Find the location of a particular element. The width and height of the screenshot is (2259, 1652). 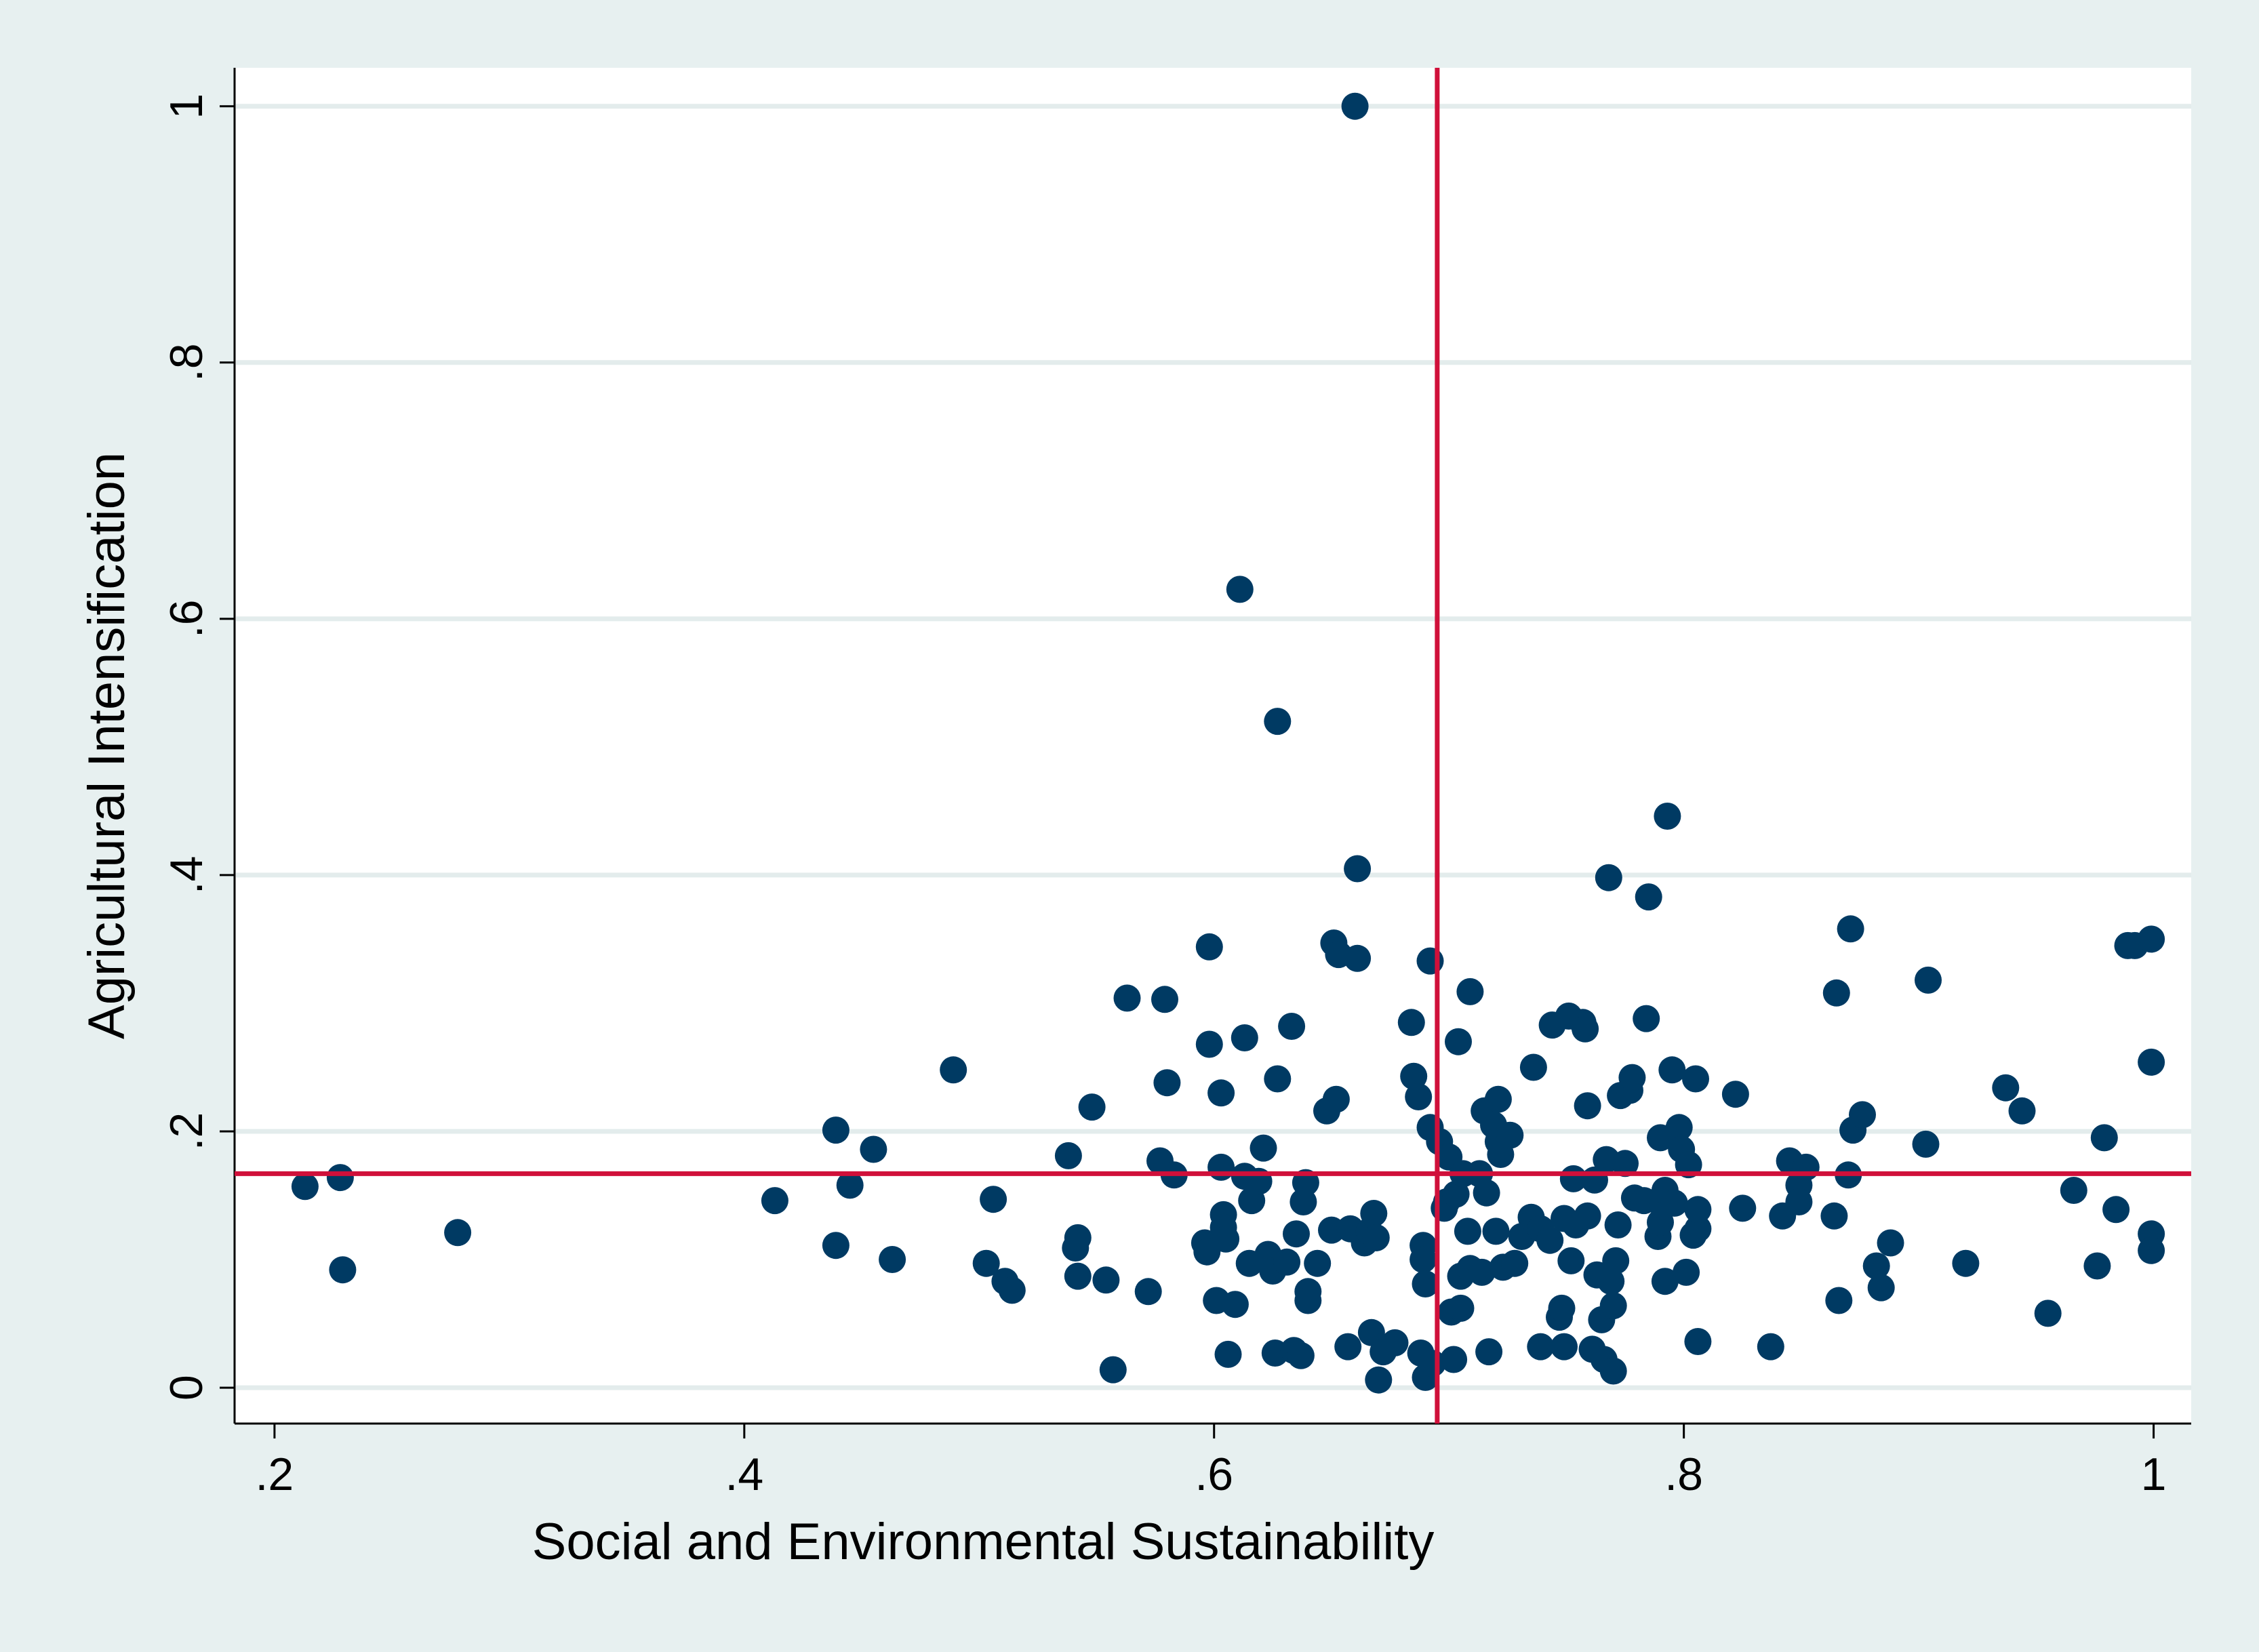

x-tick-label: 1 is located at coordinates (2154, 1474).